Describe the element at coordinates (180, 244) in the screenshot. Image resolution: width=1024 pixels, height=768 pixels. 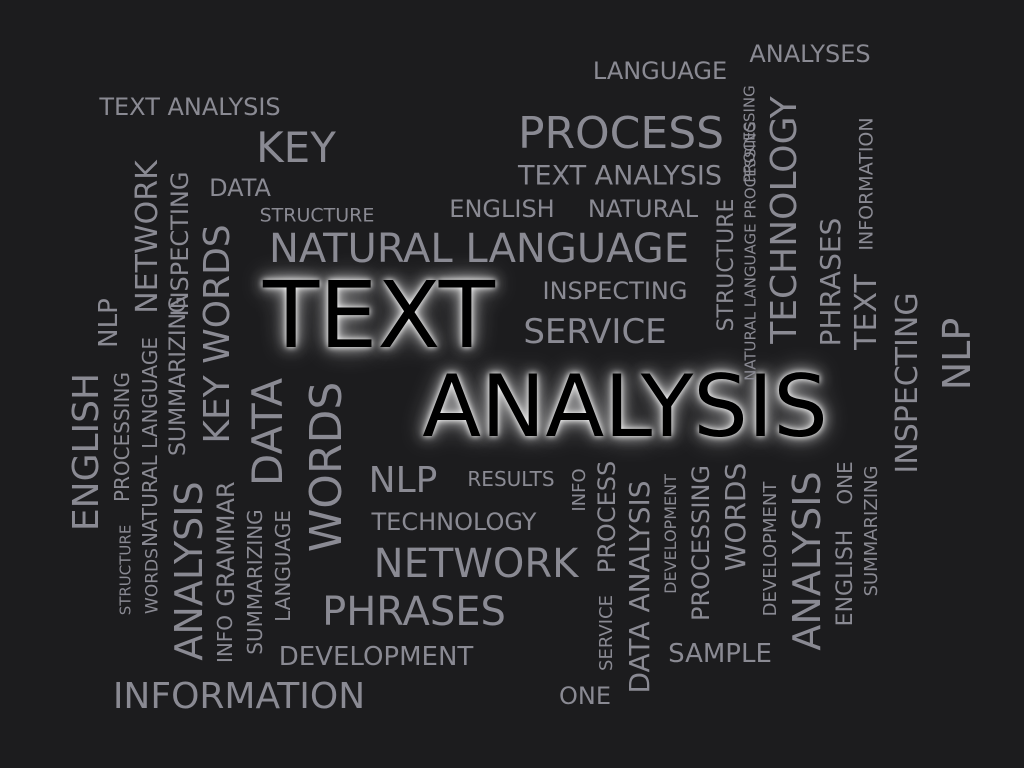
I see `word-inspecting-2: INSPECTING` at that location.